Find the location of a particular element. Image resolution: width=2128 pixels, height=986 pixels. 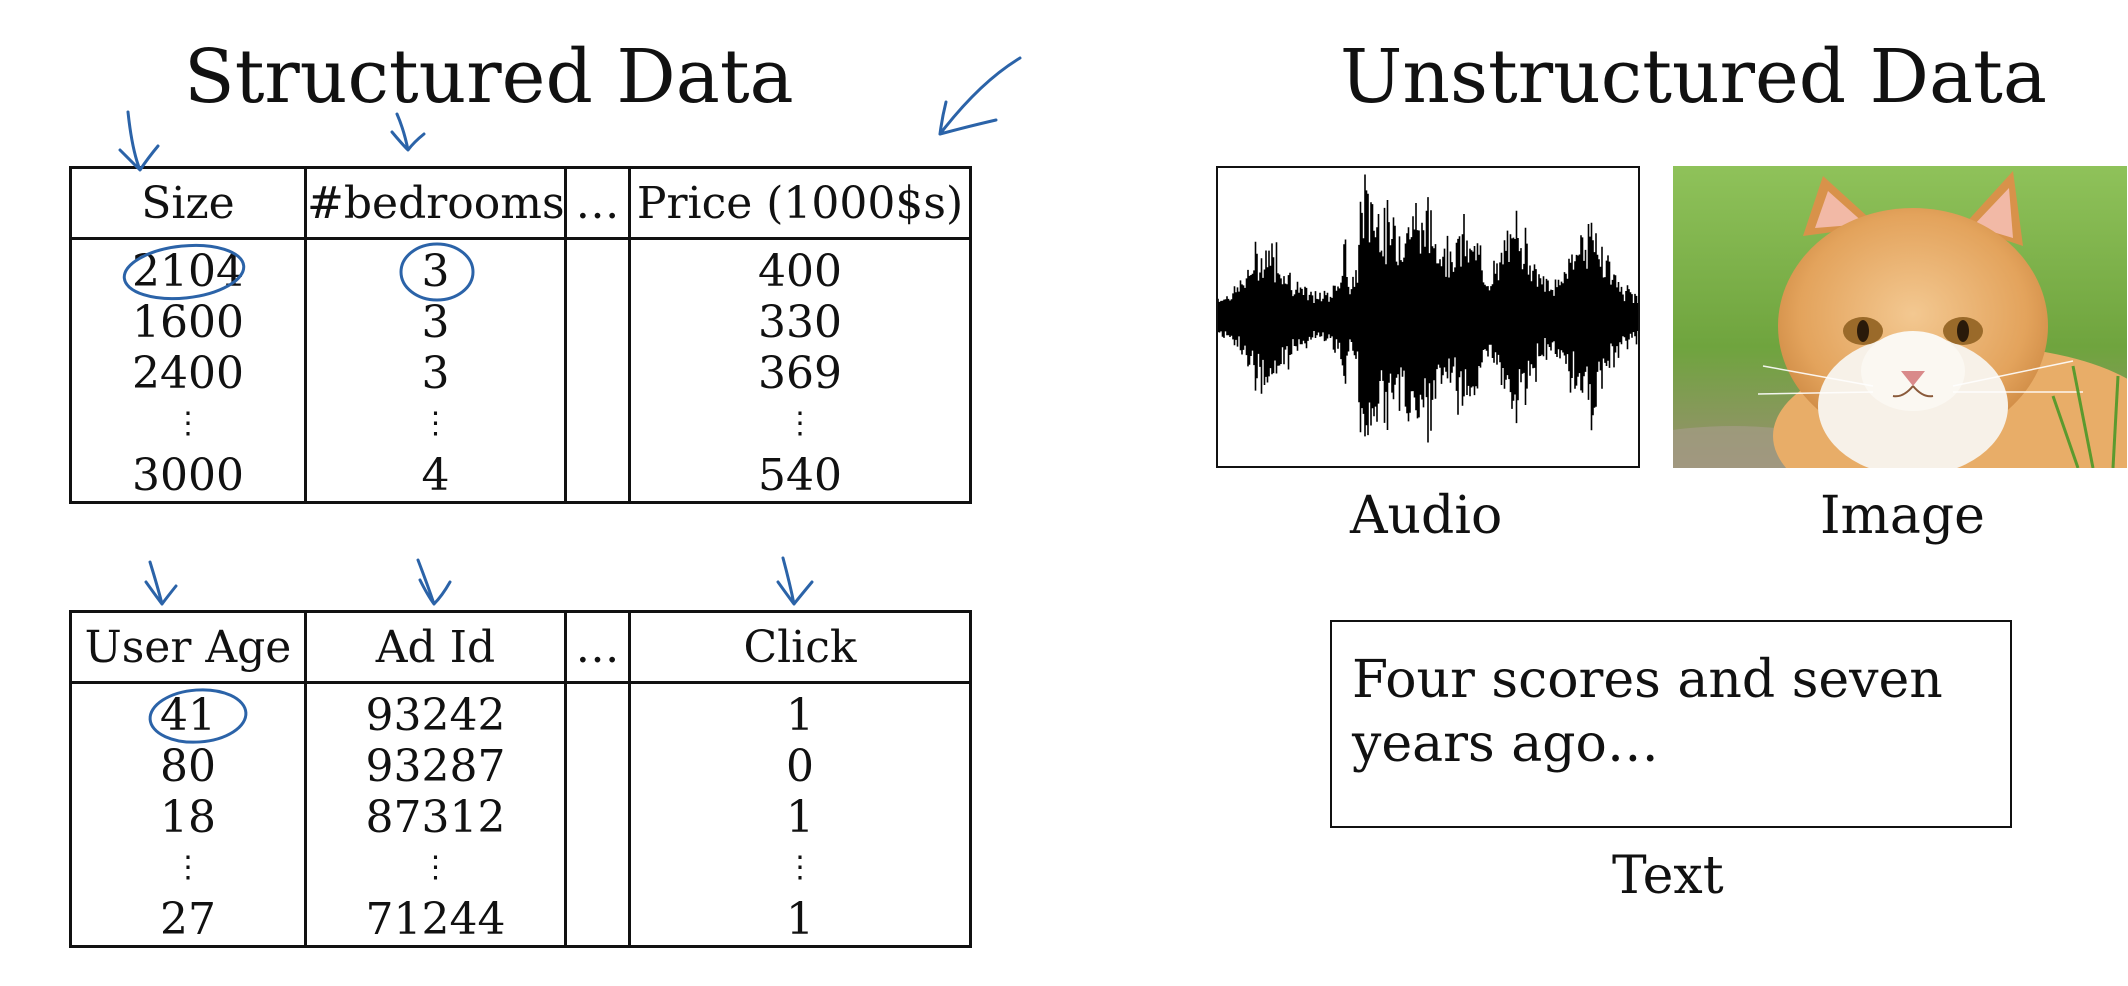

table-cell: 0 is located at coordinates (800, 766).